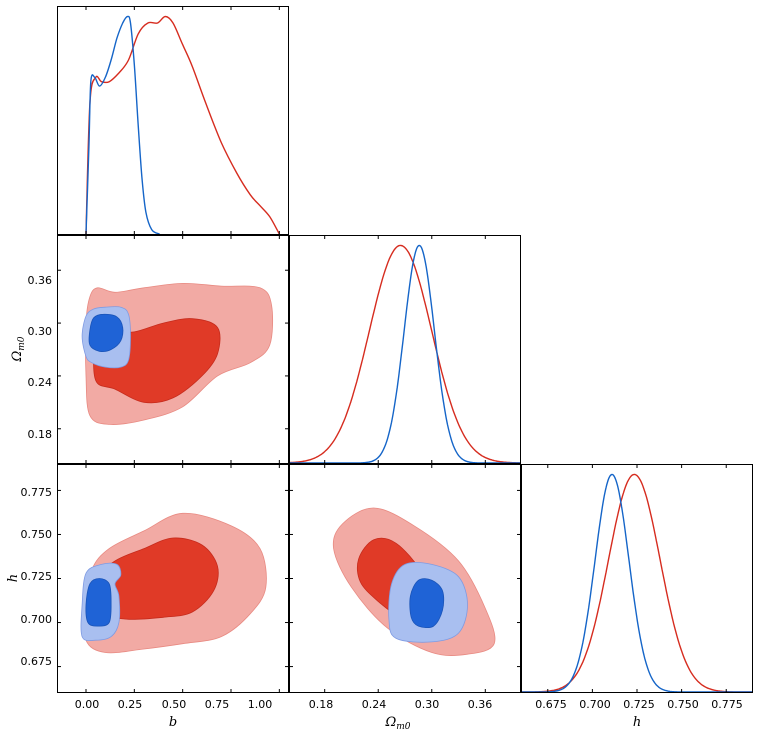 The image size is (761, 734). I want to click on h-x-tick-label-2: 0.725, so click(639, 704).